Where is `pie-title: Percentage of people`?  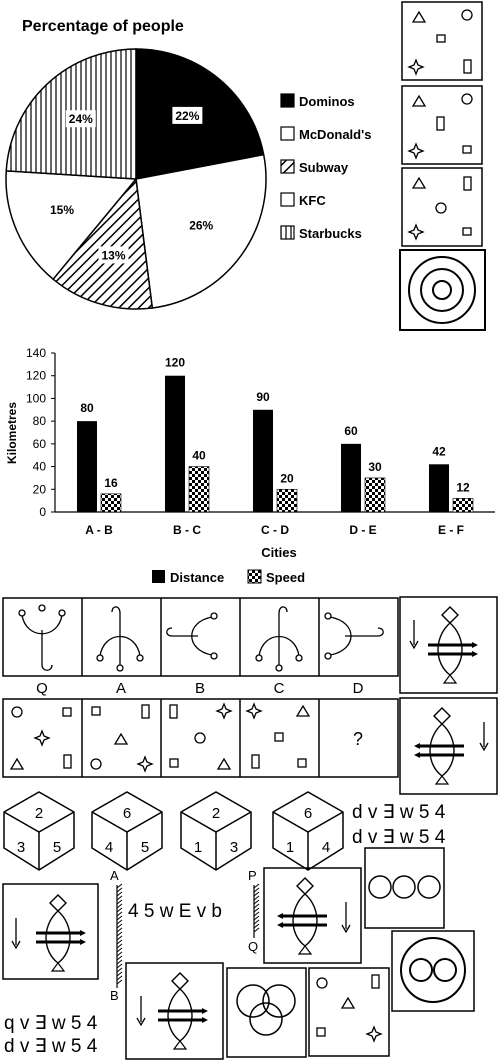 pie-title: Percentage of people is located at coordinates (103, 26).